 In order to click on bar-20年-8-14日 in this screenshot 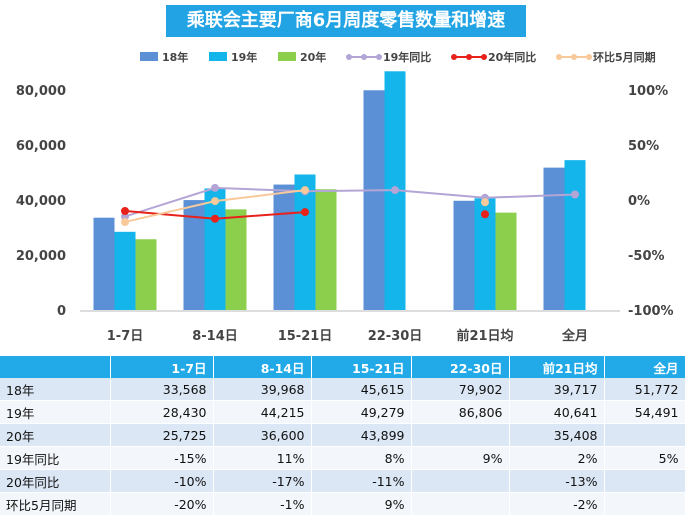, I will do `click(236, 259)`.